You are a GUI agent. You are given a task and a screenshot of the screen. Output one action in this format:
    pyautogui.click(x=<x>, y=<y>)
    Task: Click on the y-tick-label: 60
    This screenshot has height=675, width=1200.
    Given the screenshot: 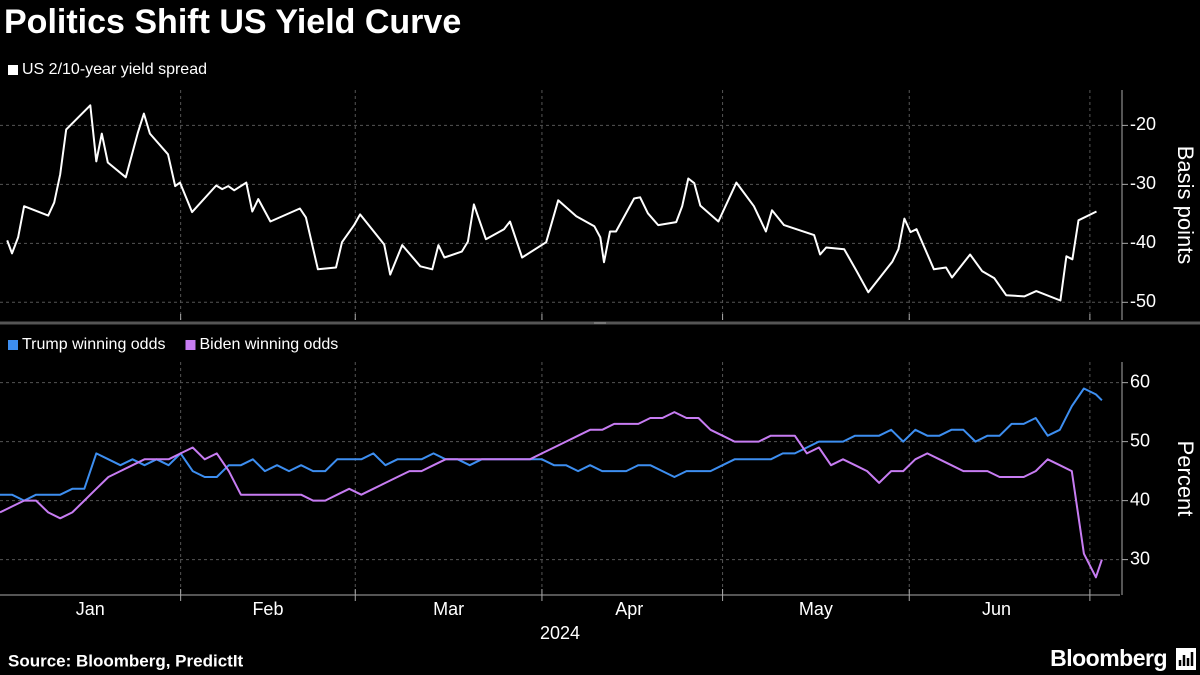 What is the action you would take?
    pyautogui.click(x=1140, y=381)
    